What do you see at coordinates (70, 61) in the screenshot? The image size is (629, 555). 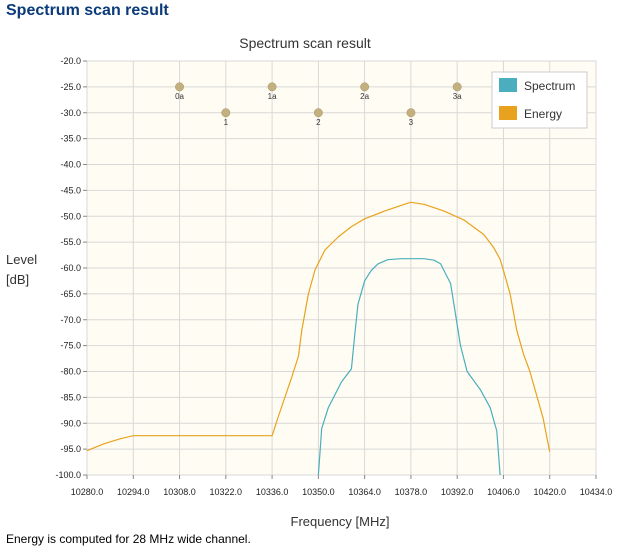 I see `y-tick-label: -20.0` at bounding box center [70, 61].